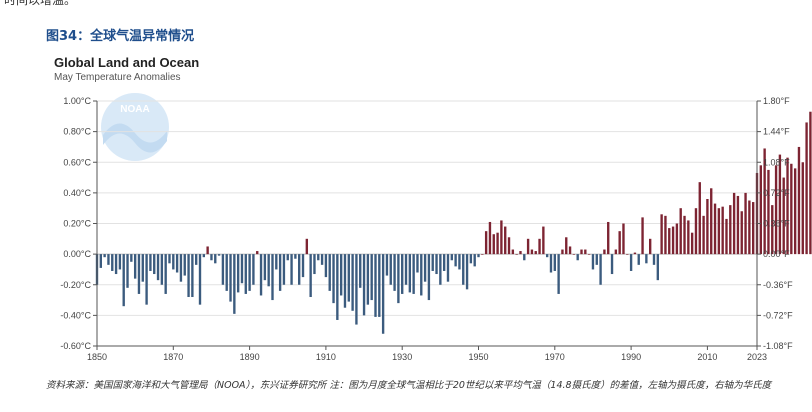  Describe the element at coordinates (604, 252) in the screenshot. I see `bar-1983` at that location.